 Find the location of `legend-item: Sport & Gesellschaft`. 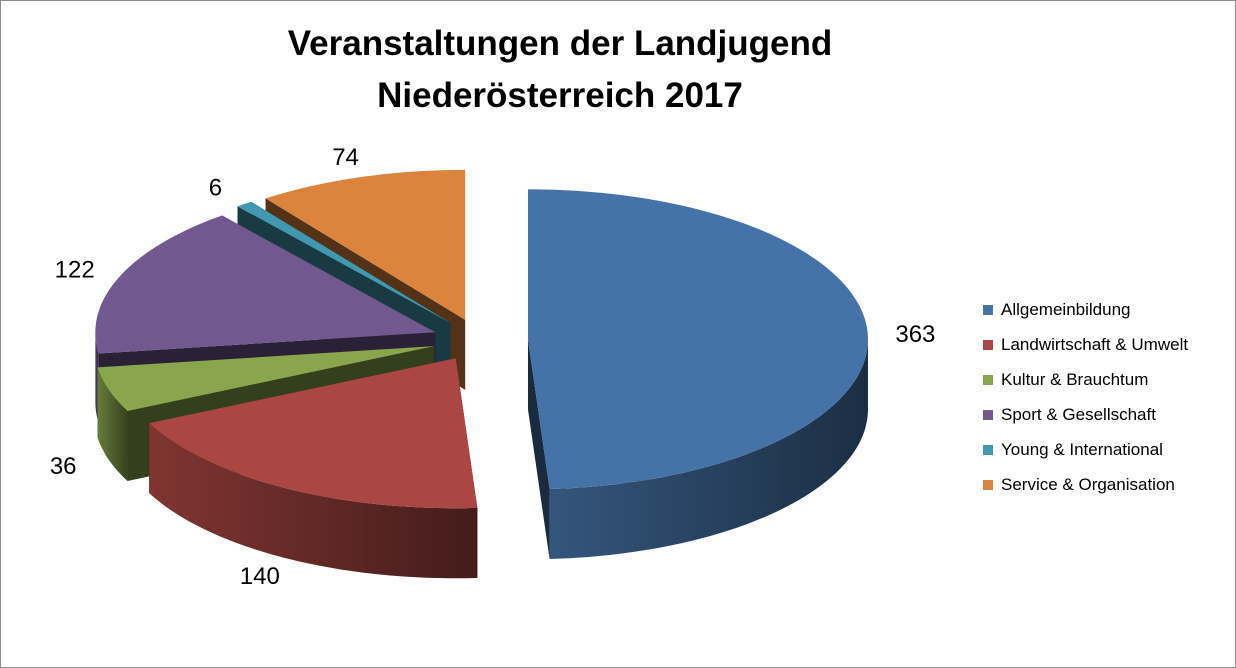

legend-item: Sport & Gesellschaft is located at coordinates (1085, 414).